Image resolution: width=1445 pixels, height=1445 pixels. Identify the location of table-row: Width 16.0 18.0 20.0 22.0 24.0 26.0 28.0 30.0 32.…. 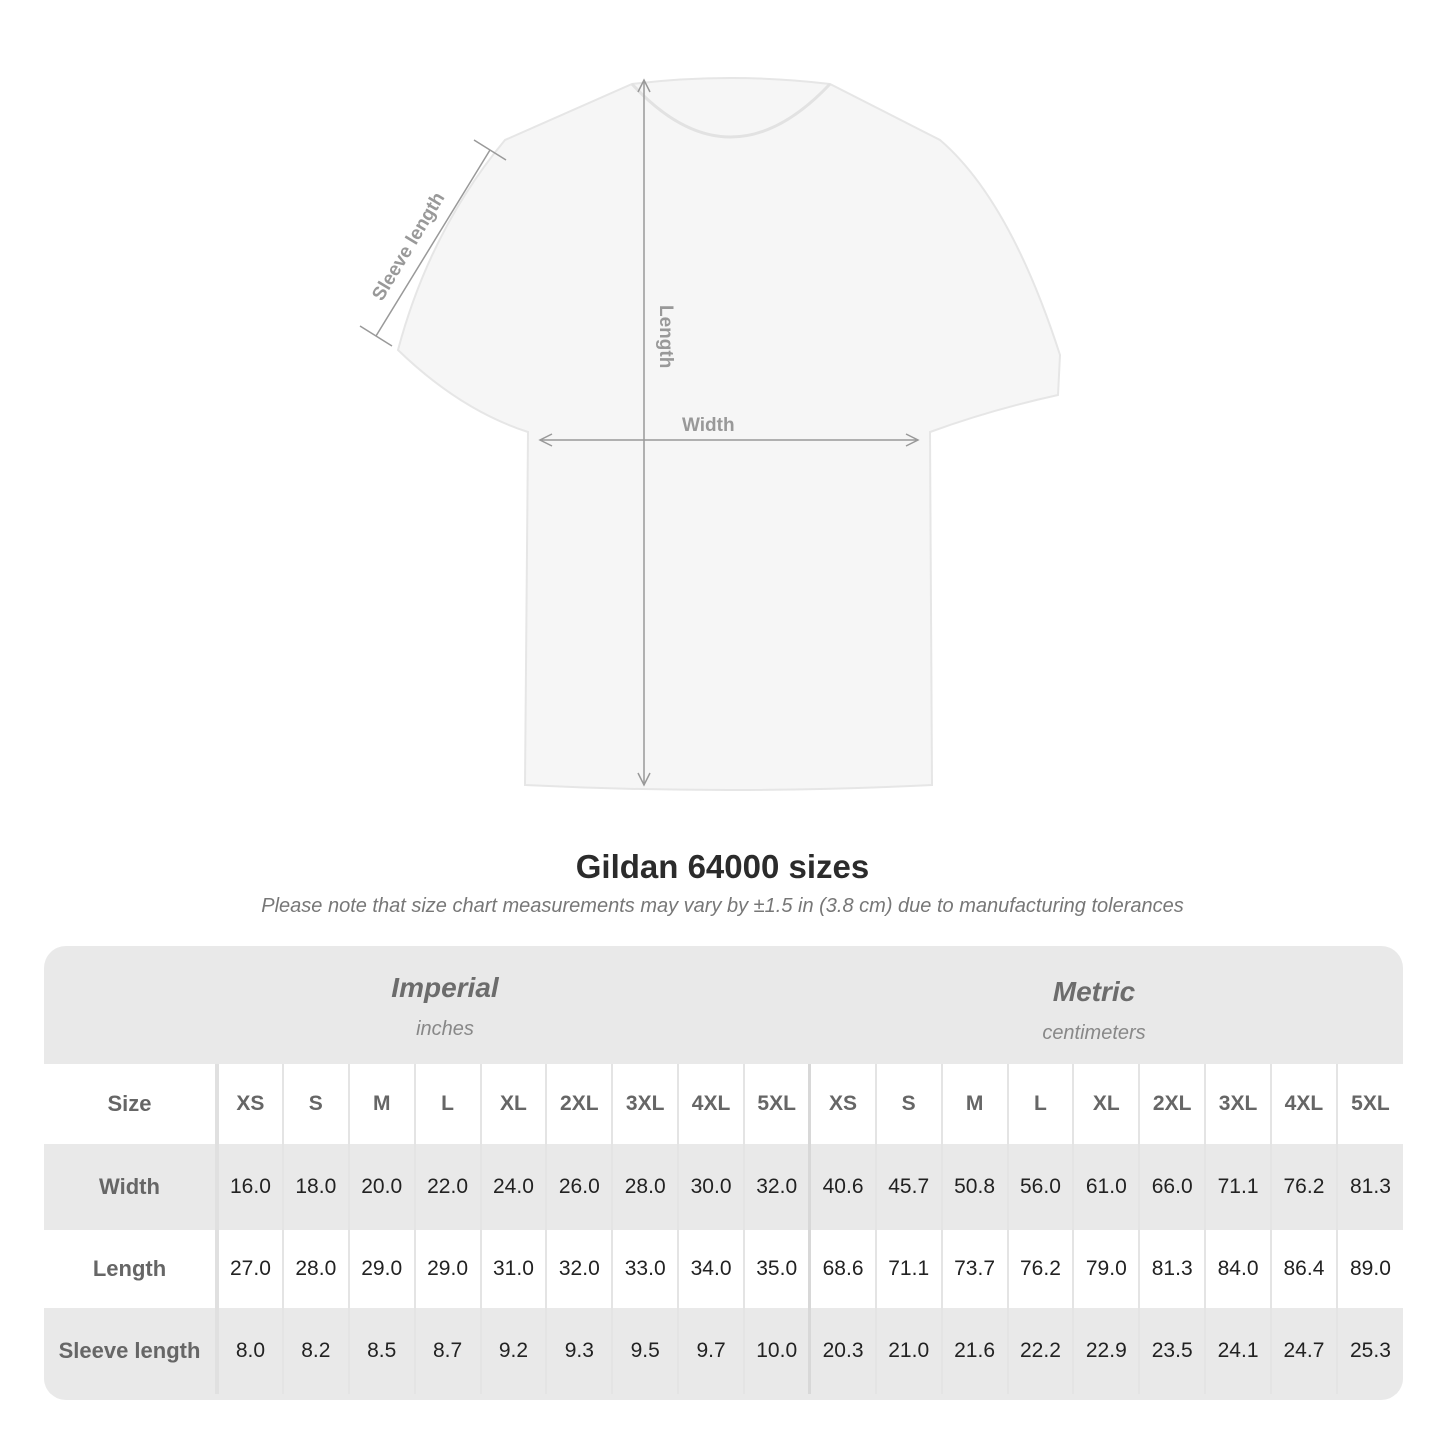
(723, 1187).